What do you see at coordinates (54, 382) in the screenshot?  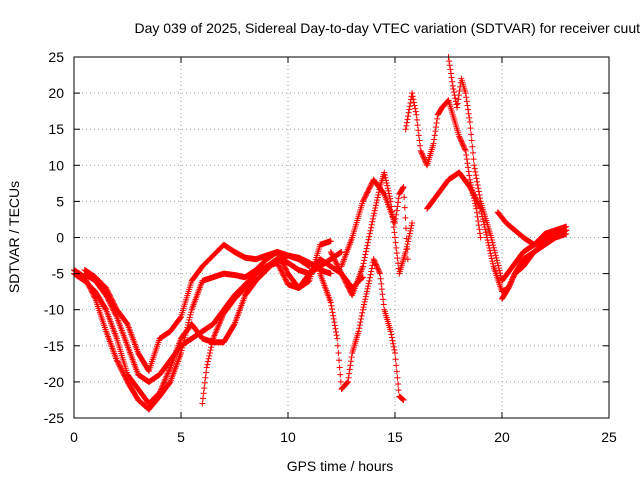 I see `y-tick-label: -20` at bounding box center [54, 382].